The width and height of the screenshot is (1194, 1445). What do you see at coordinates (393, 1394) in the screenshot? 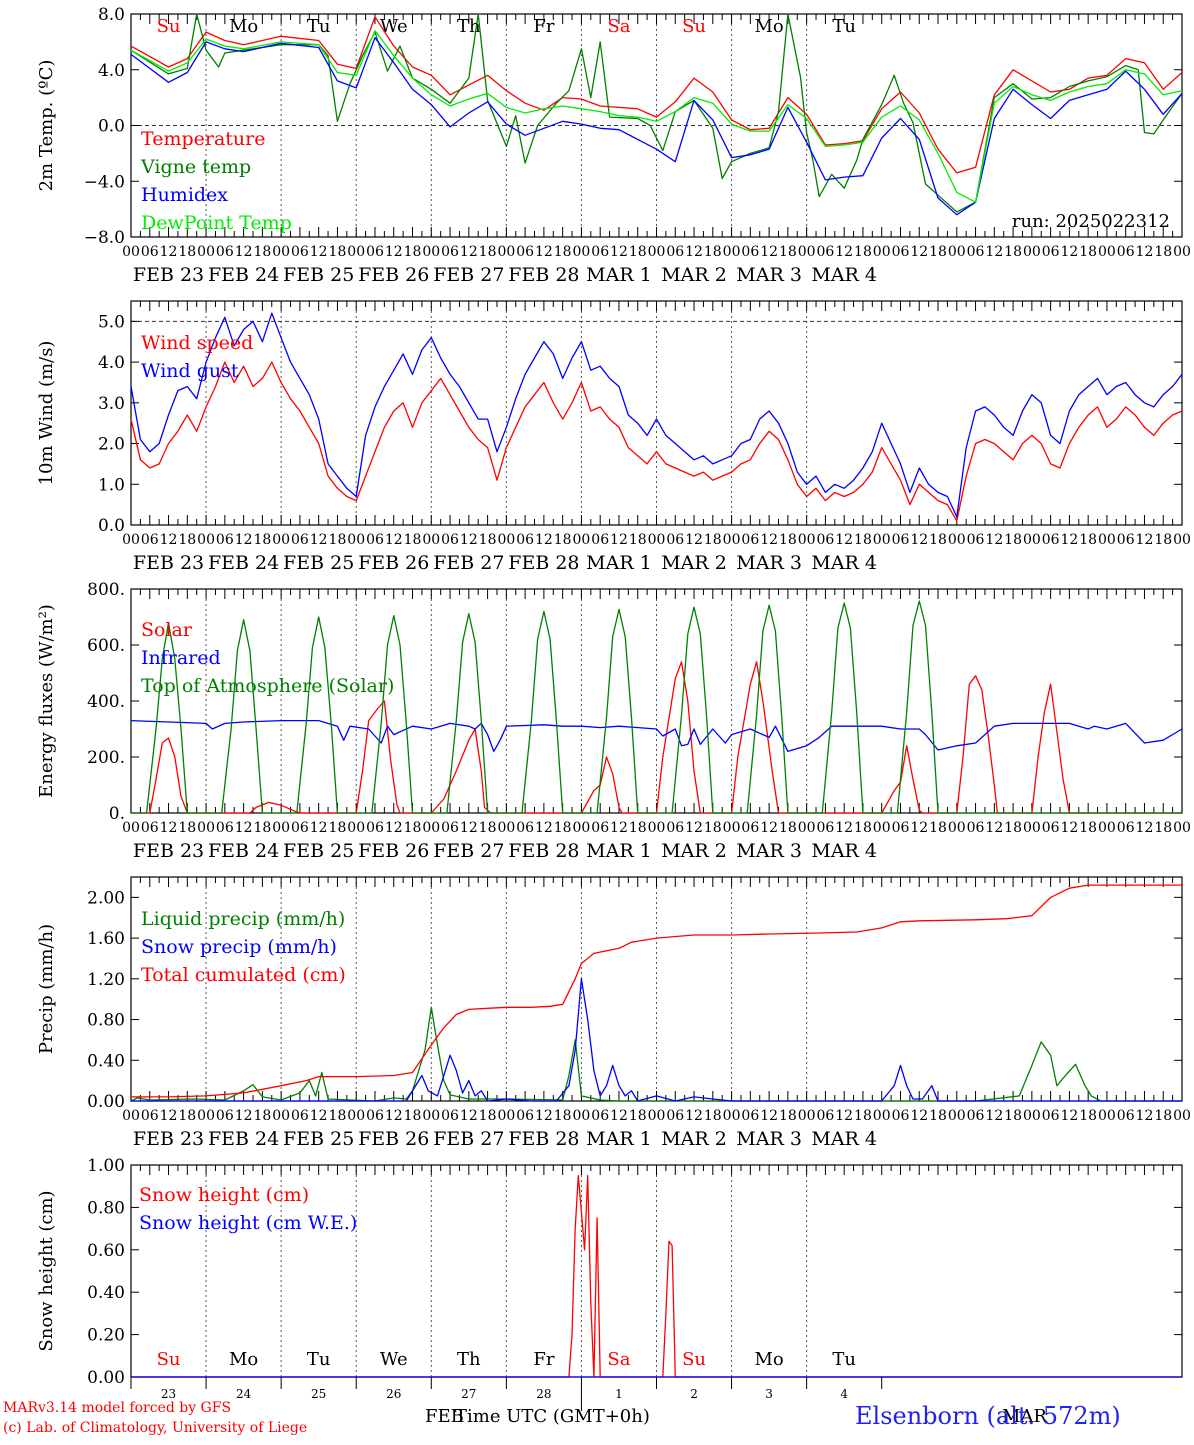
I see `x-day-number: 26` at bounding box center [393, 1394].